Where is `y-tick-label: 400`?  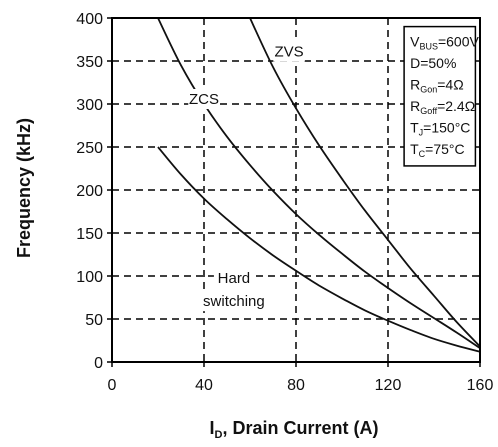 y-tick-label: 400 is located at coordinates (89, 19).